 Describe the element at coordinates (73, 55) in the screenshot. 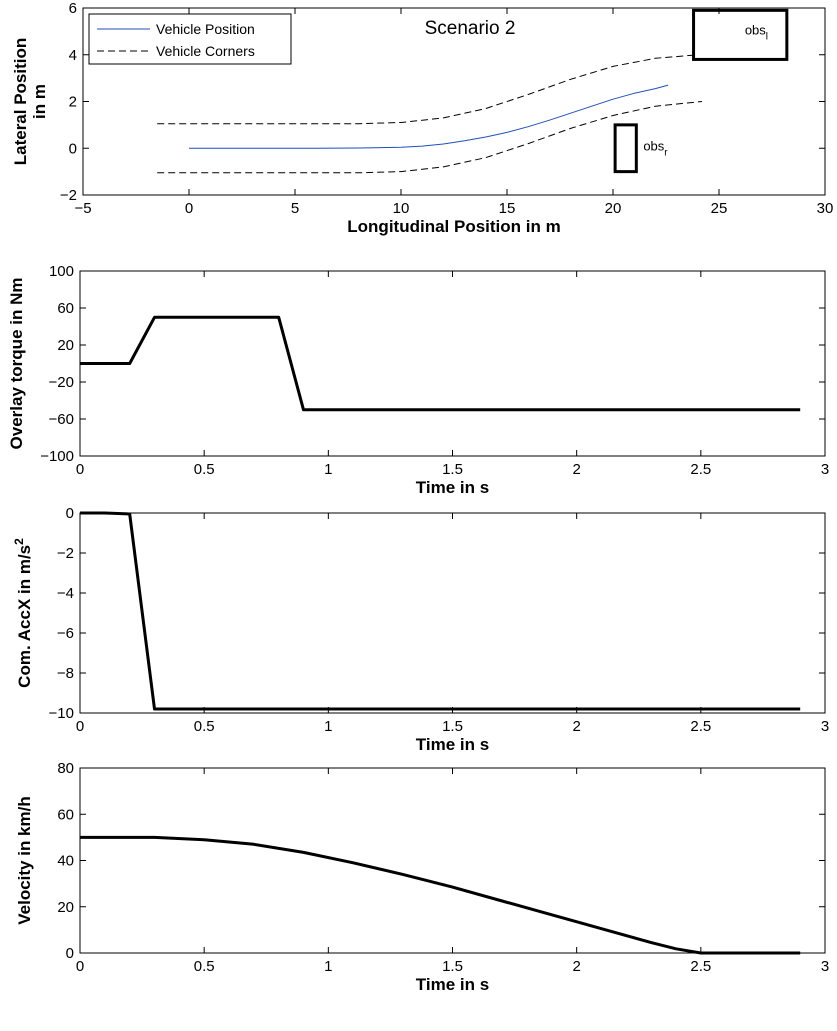

I see `y-tick-label: 4` at that location.